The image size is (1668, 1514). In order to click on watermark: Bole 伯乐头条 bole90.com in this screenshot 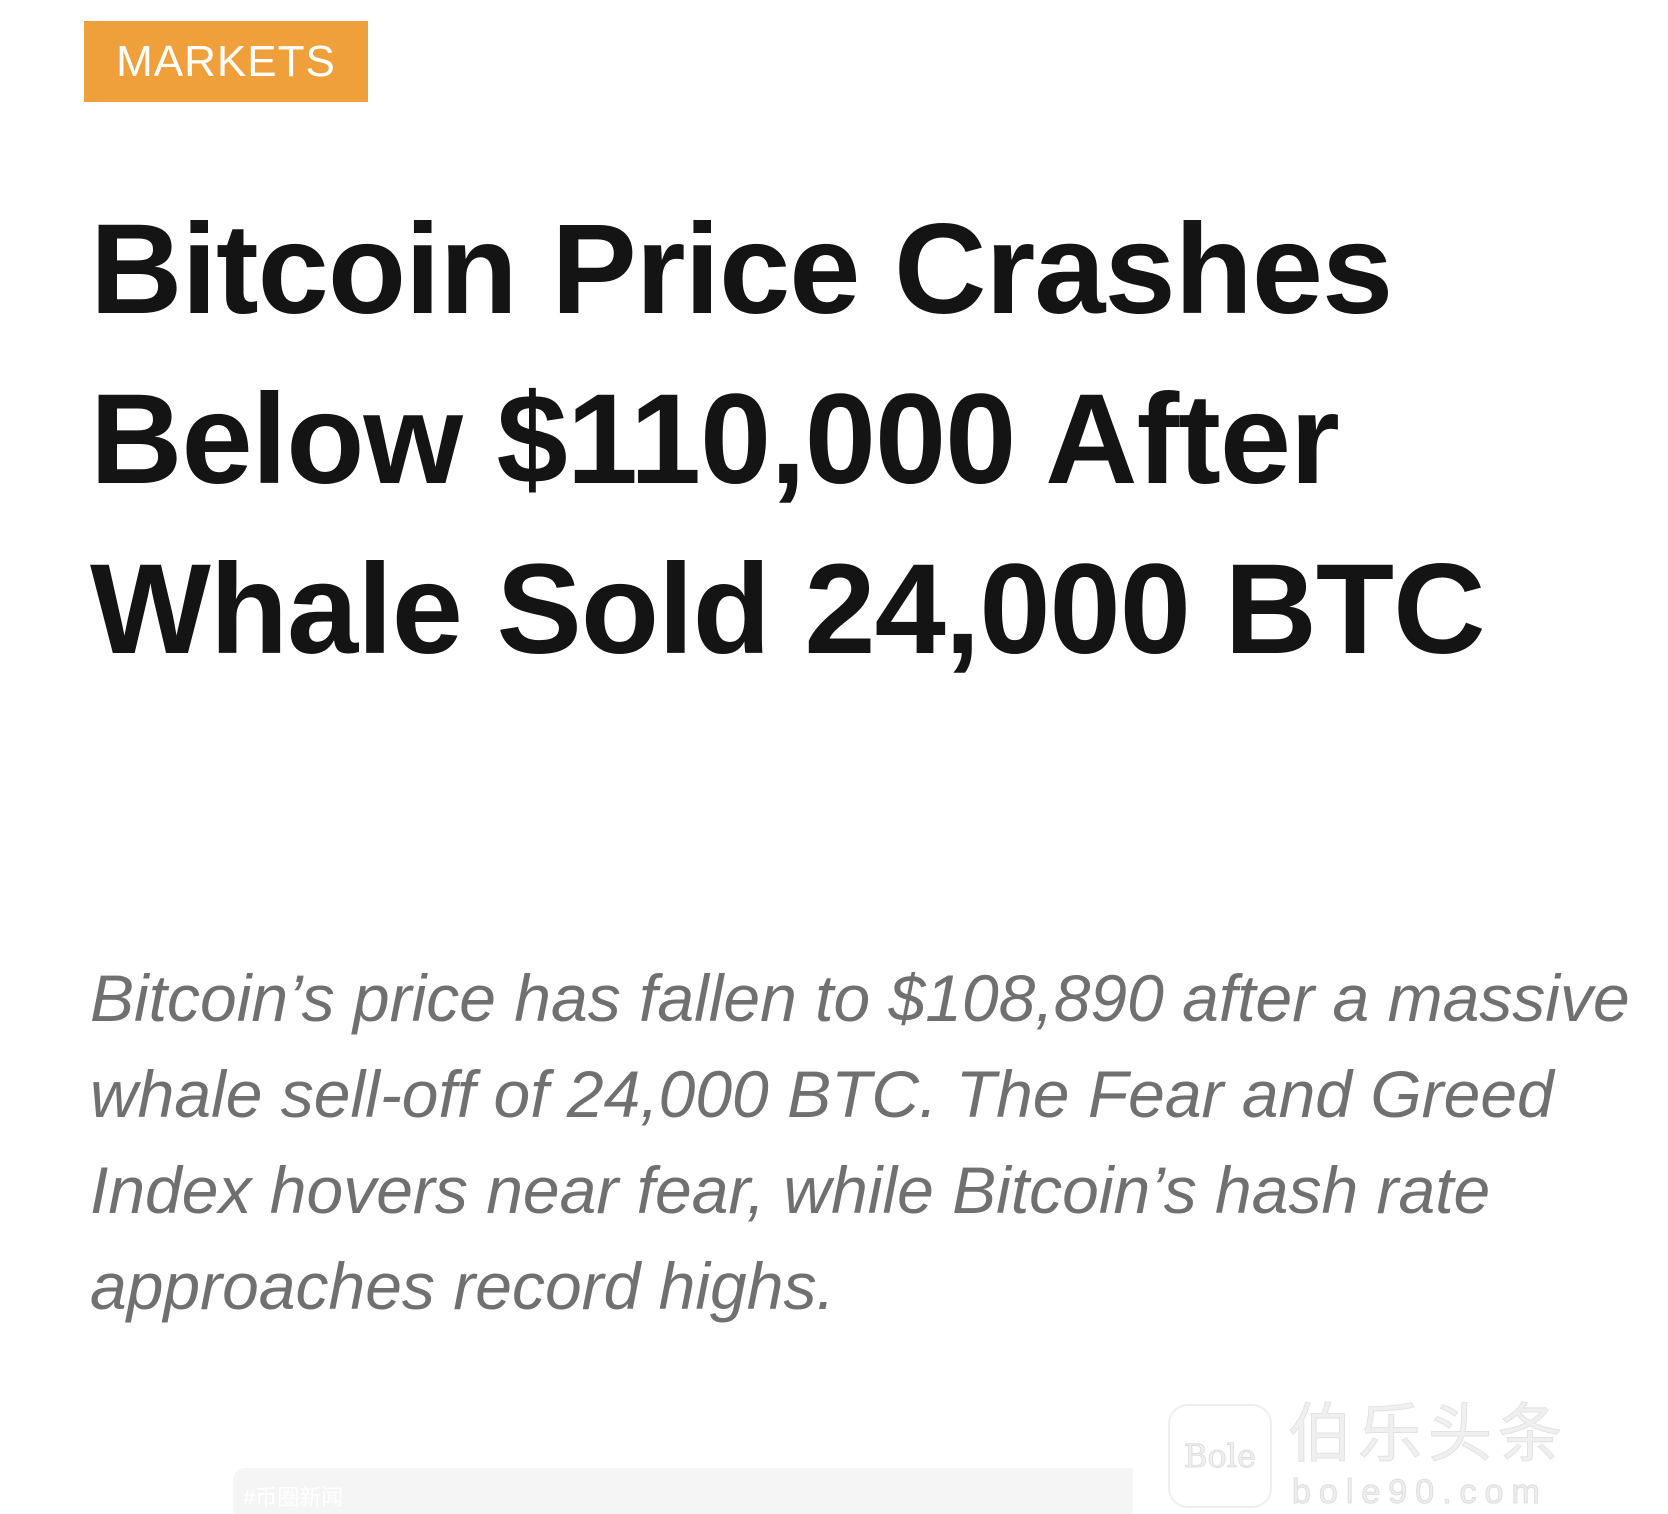, I will do `click(1418, 1457)`.